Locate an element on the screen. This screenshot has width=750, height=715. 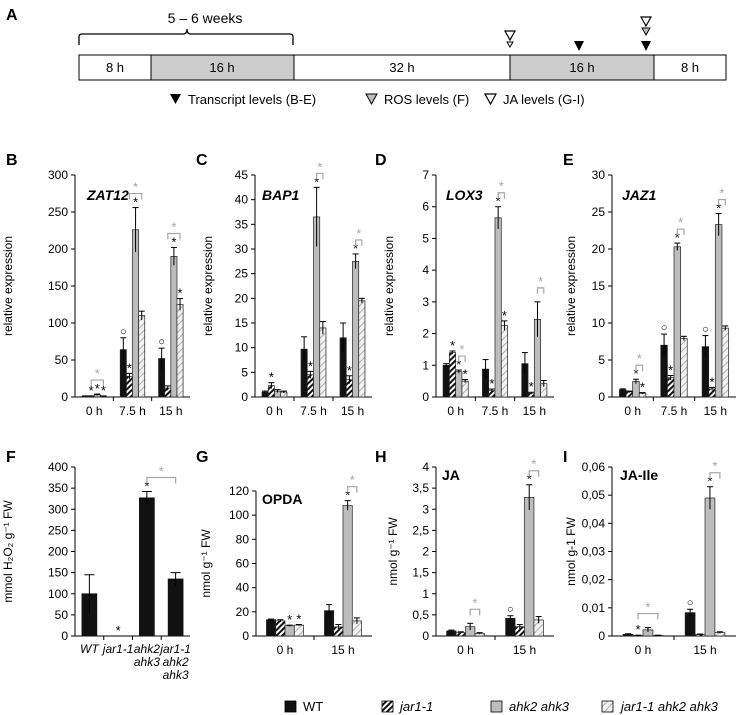
bar-wt is located at coordinates (271, 628).